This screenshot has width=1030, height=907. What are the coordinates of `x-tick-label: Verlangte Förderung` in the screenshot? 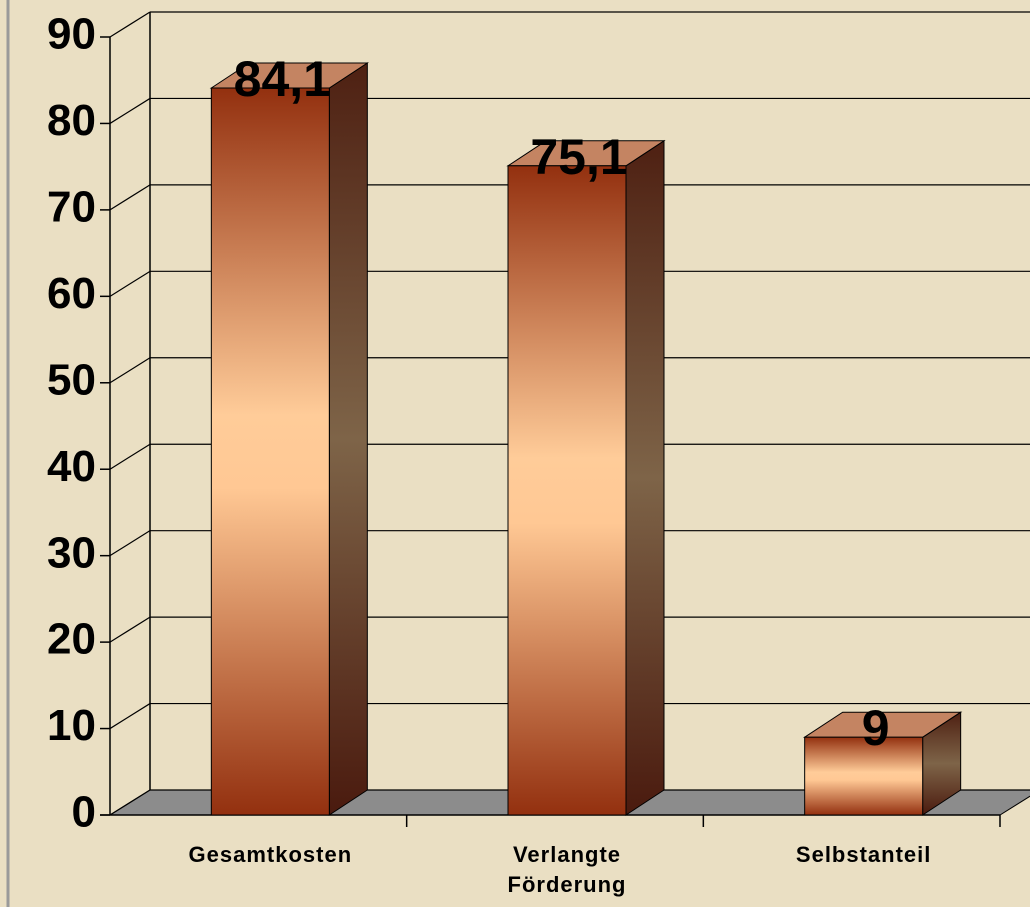 It's located at (567, 869).